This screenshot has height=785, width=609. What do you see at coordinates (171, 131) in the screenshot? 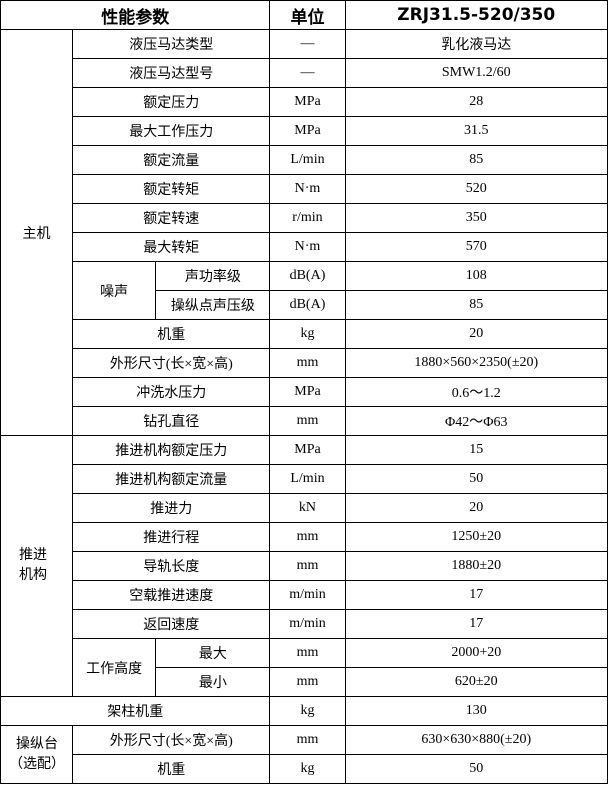
I see `param-name: 最大工作压力` at bounding box center [171, 131].